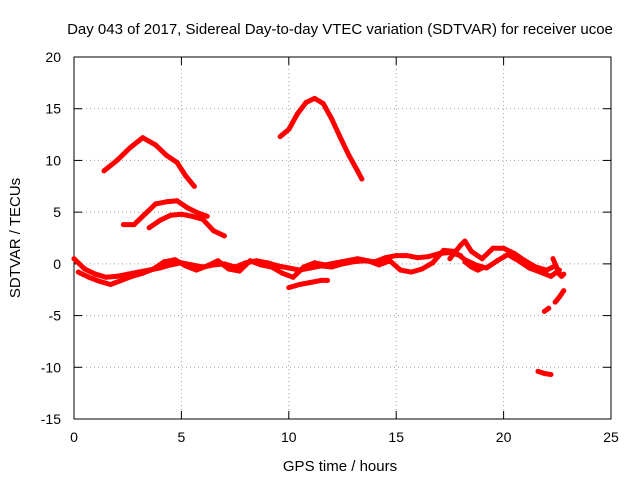 This screenshot has height=480, width=640. I want to click on x-tick-label: 20, so click(504, 437).